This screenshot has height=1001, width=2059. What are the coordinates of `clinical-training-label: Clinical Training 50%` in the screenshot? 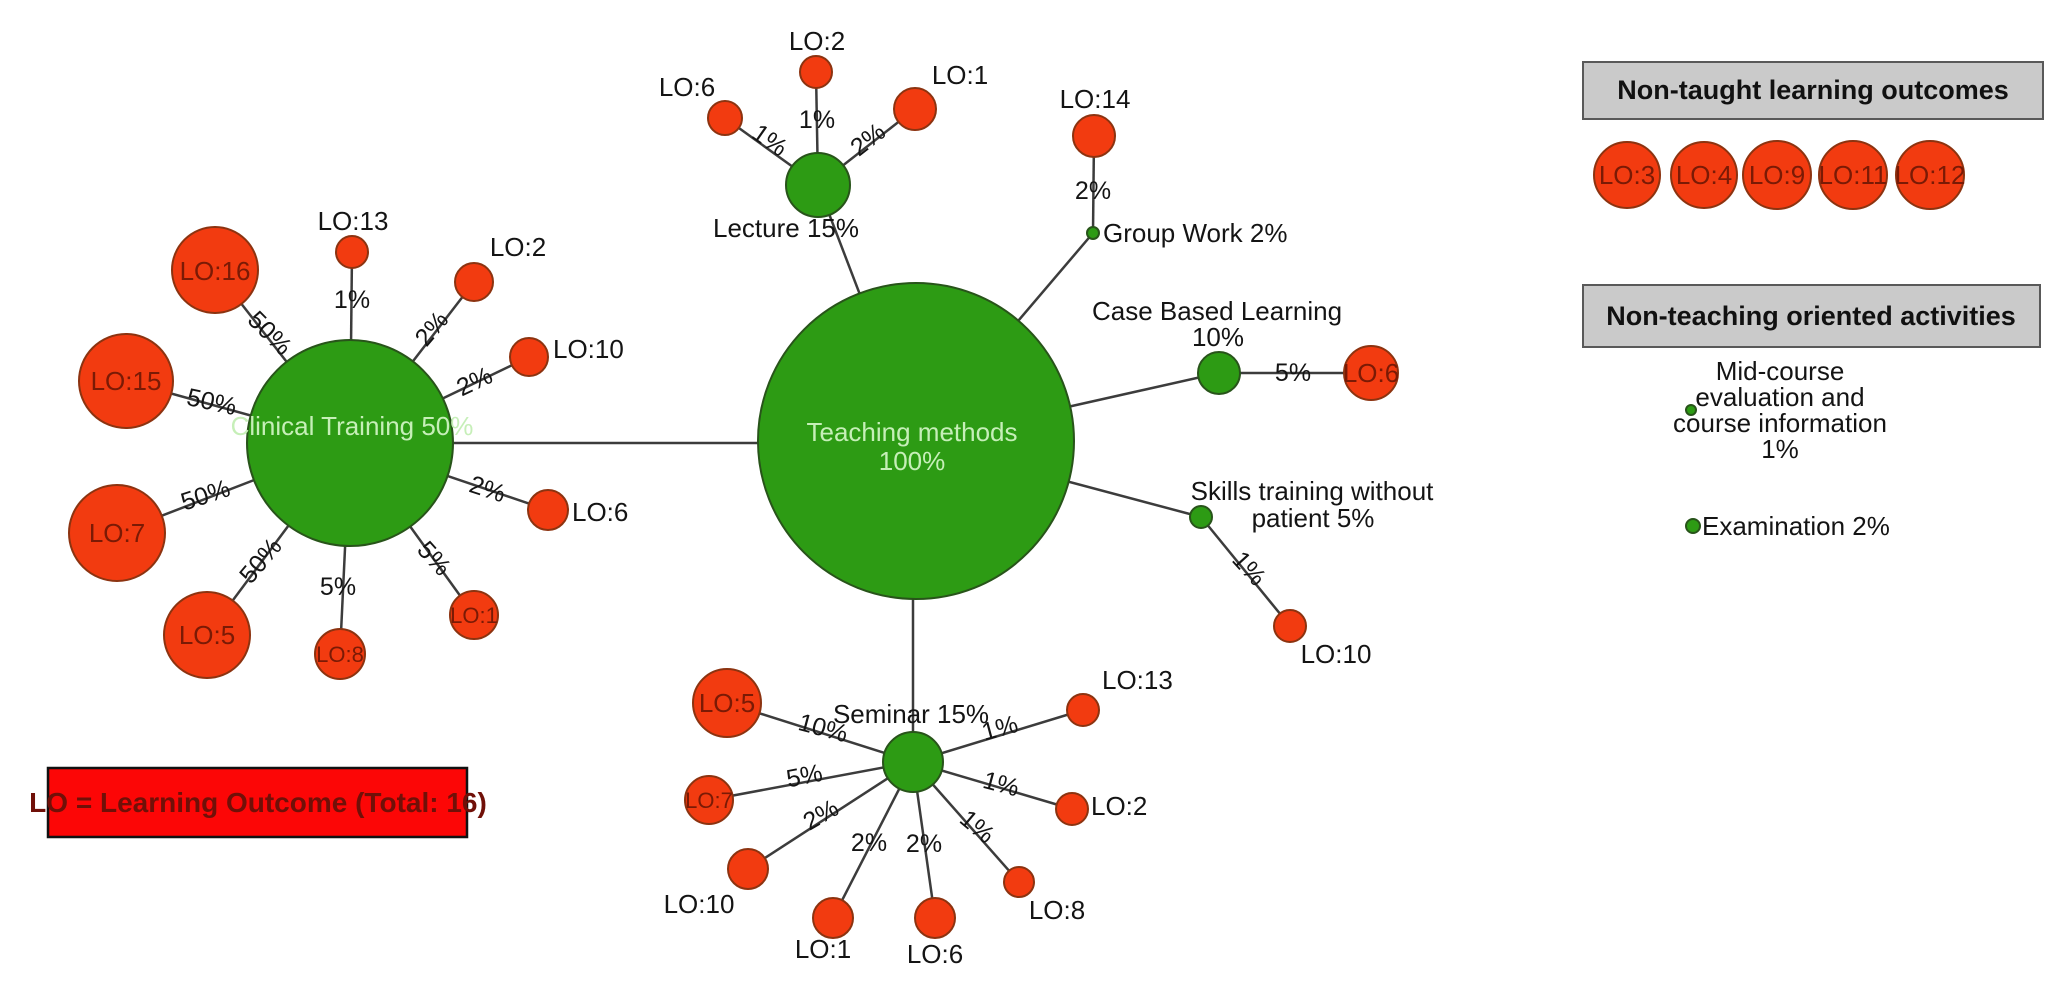 It's located at (352, 426).